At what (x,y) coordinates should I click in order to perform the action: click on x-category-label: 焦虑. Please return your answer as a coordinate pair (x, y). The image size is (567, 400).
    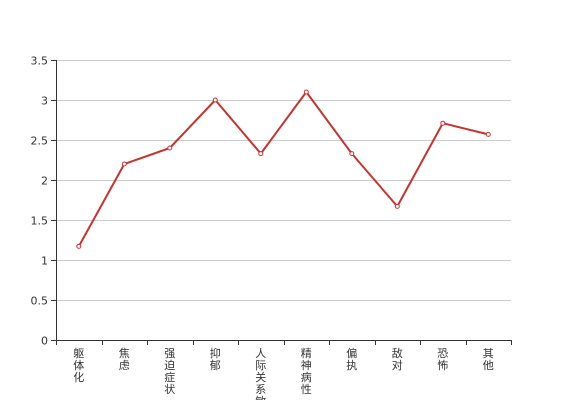
    Looking at the image, I should click on (124, 359).